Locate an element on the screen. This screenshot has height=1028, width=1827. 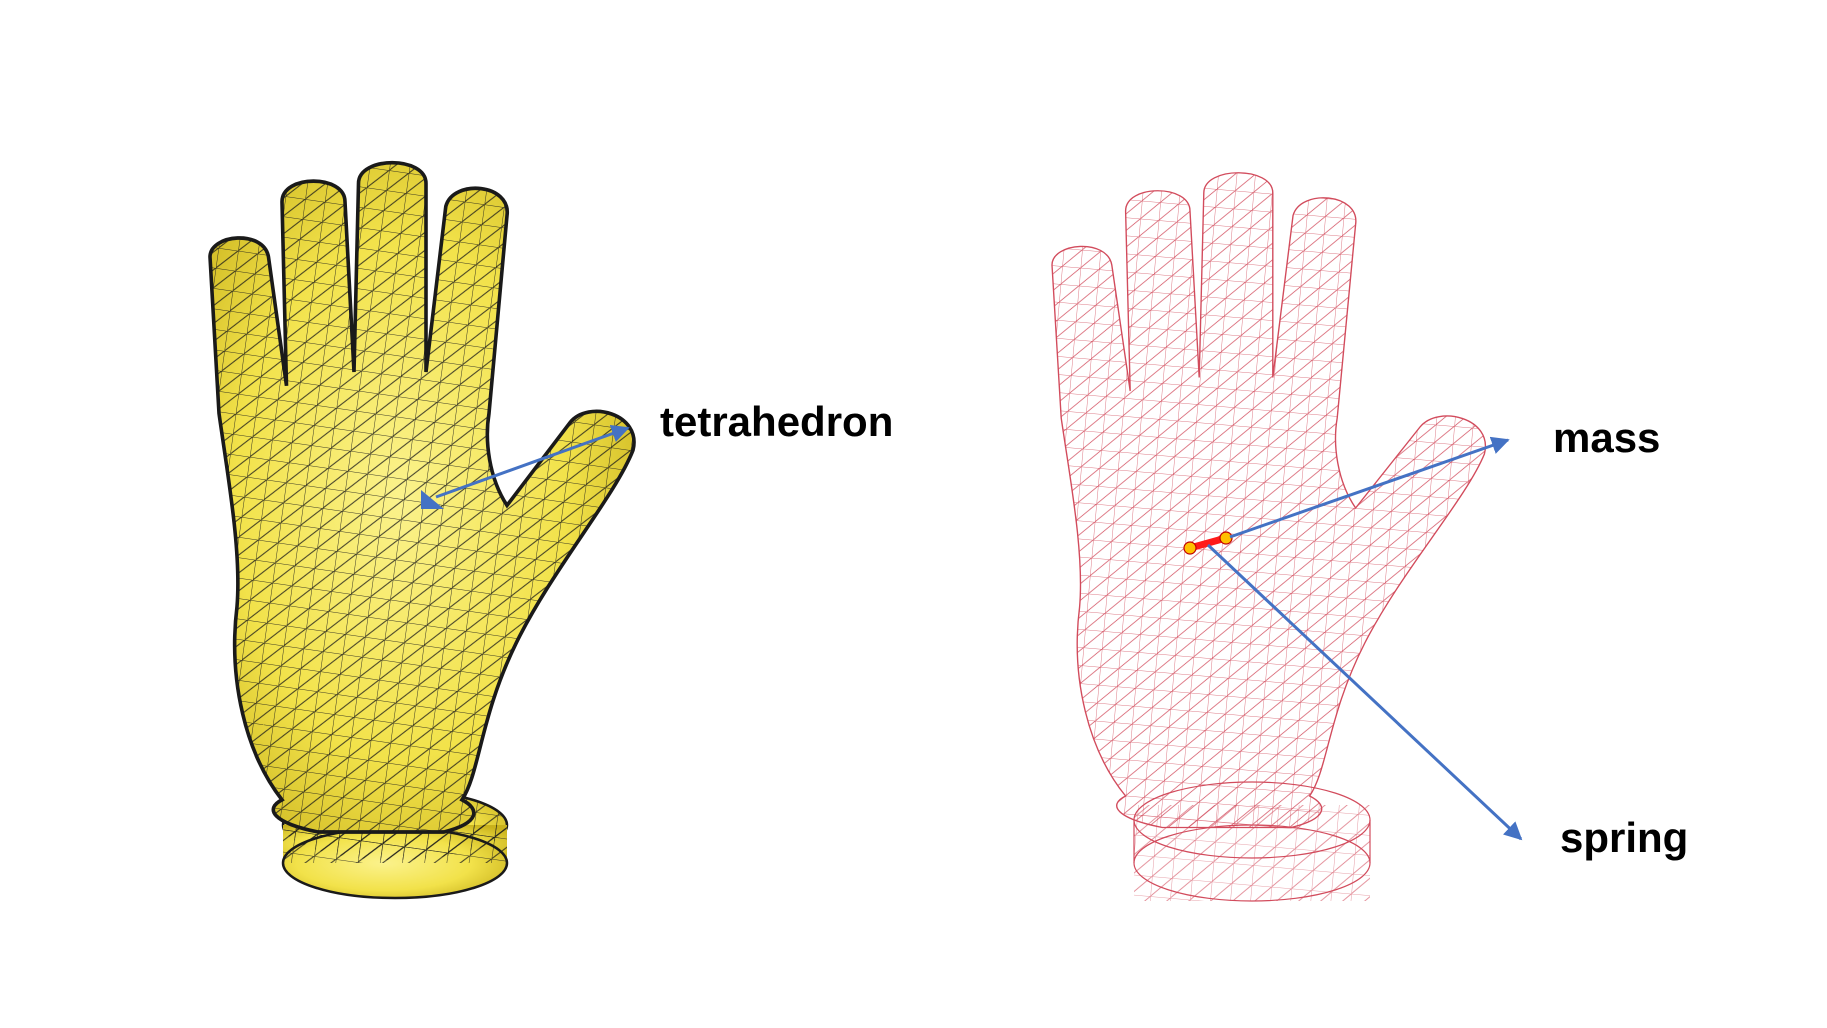
tetrahedron-annotation: tetrahedron is located at coordinates (657, 453).